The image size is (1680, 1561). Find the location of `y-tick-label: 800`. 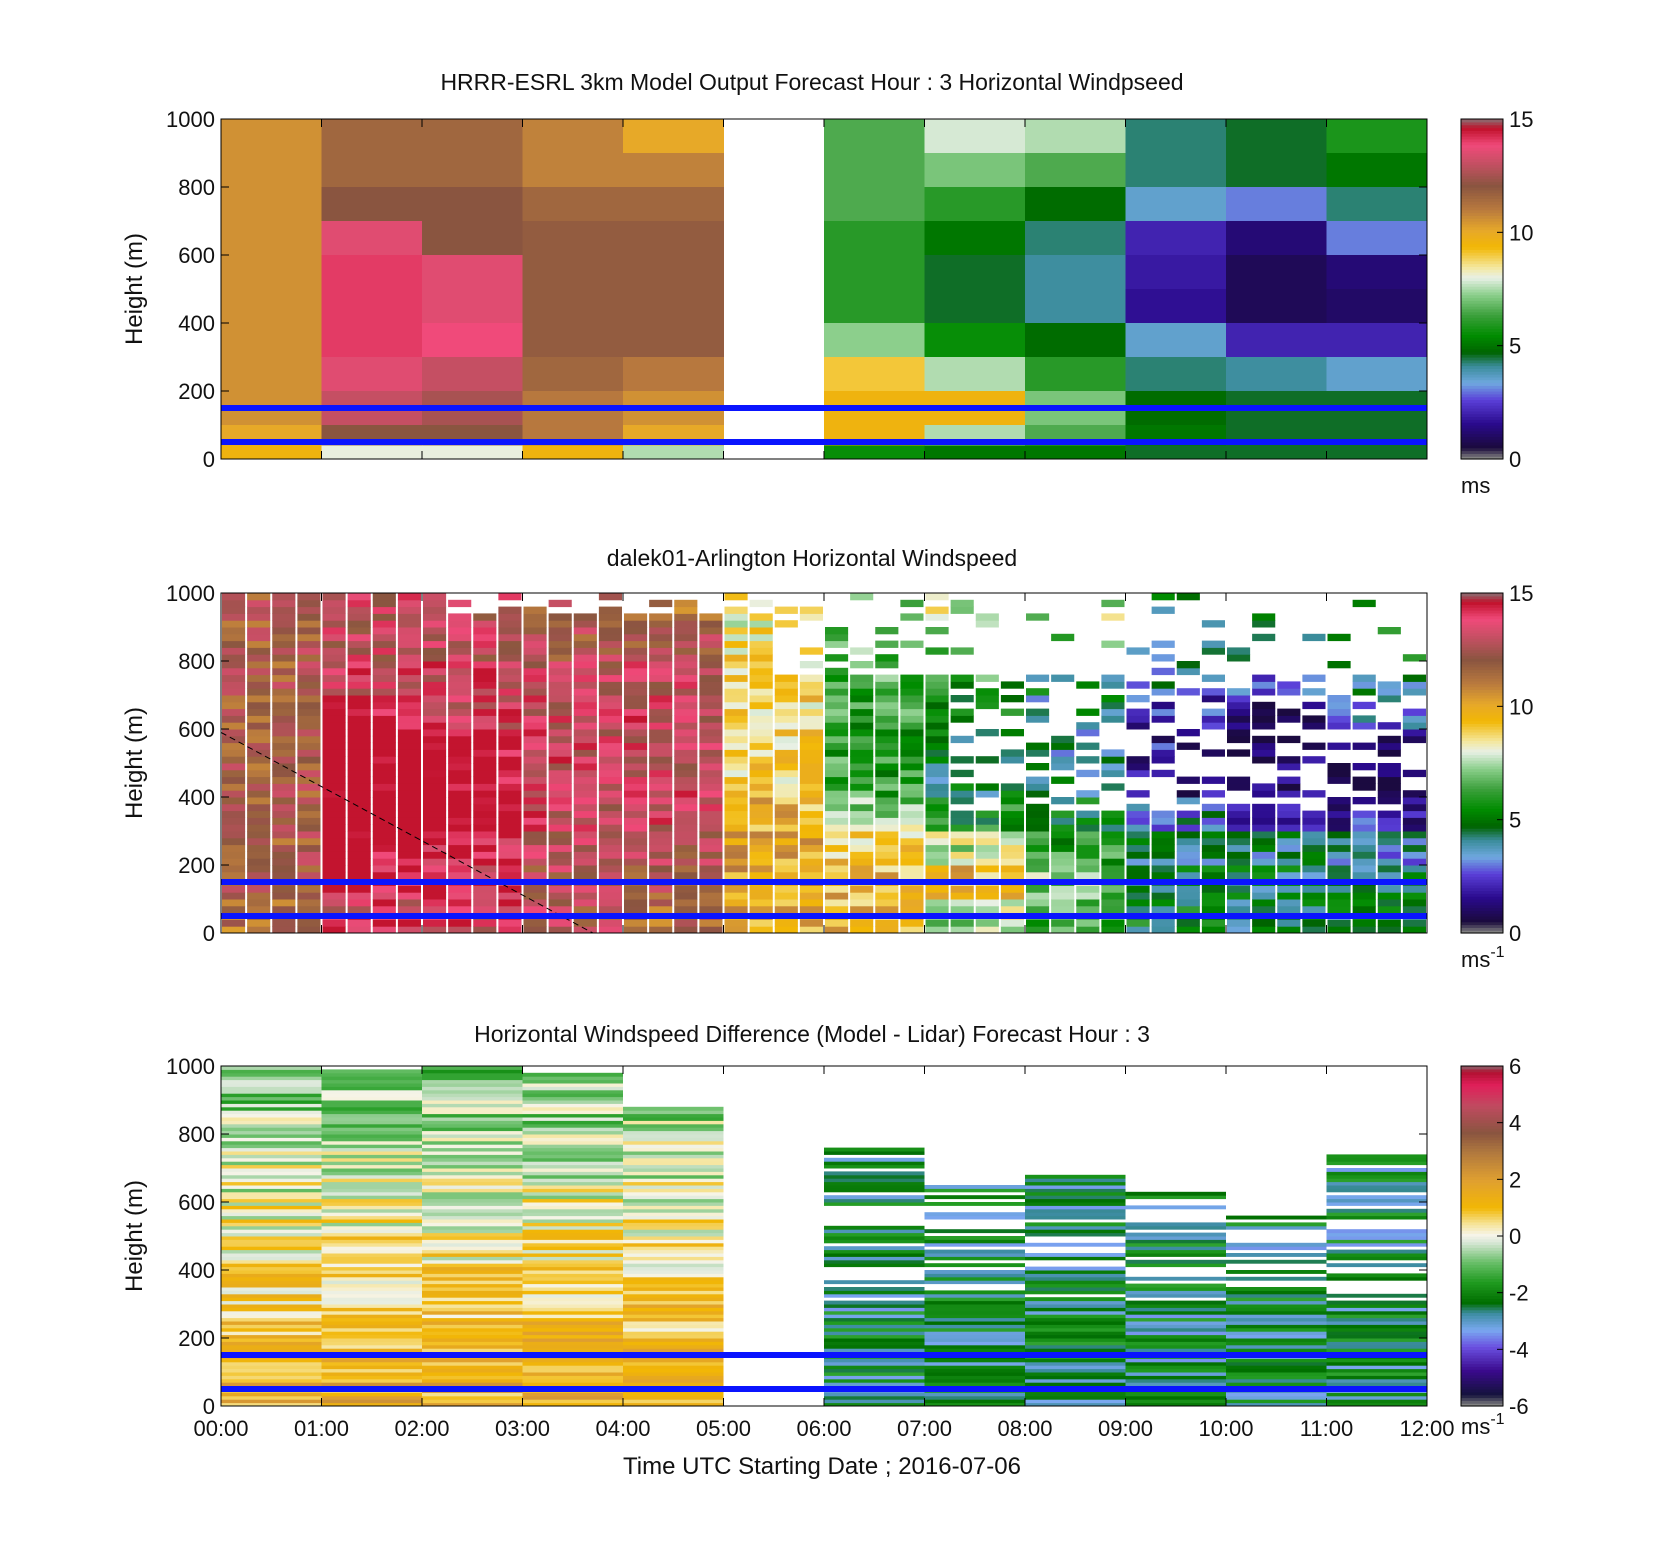

y-tick-label: 800 is located at coordinates (196, 187).